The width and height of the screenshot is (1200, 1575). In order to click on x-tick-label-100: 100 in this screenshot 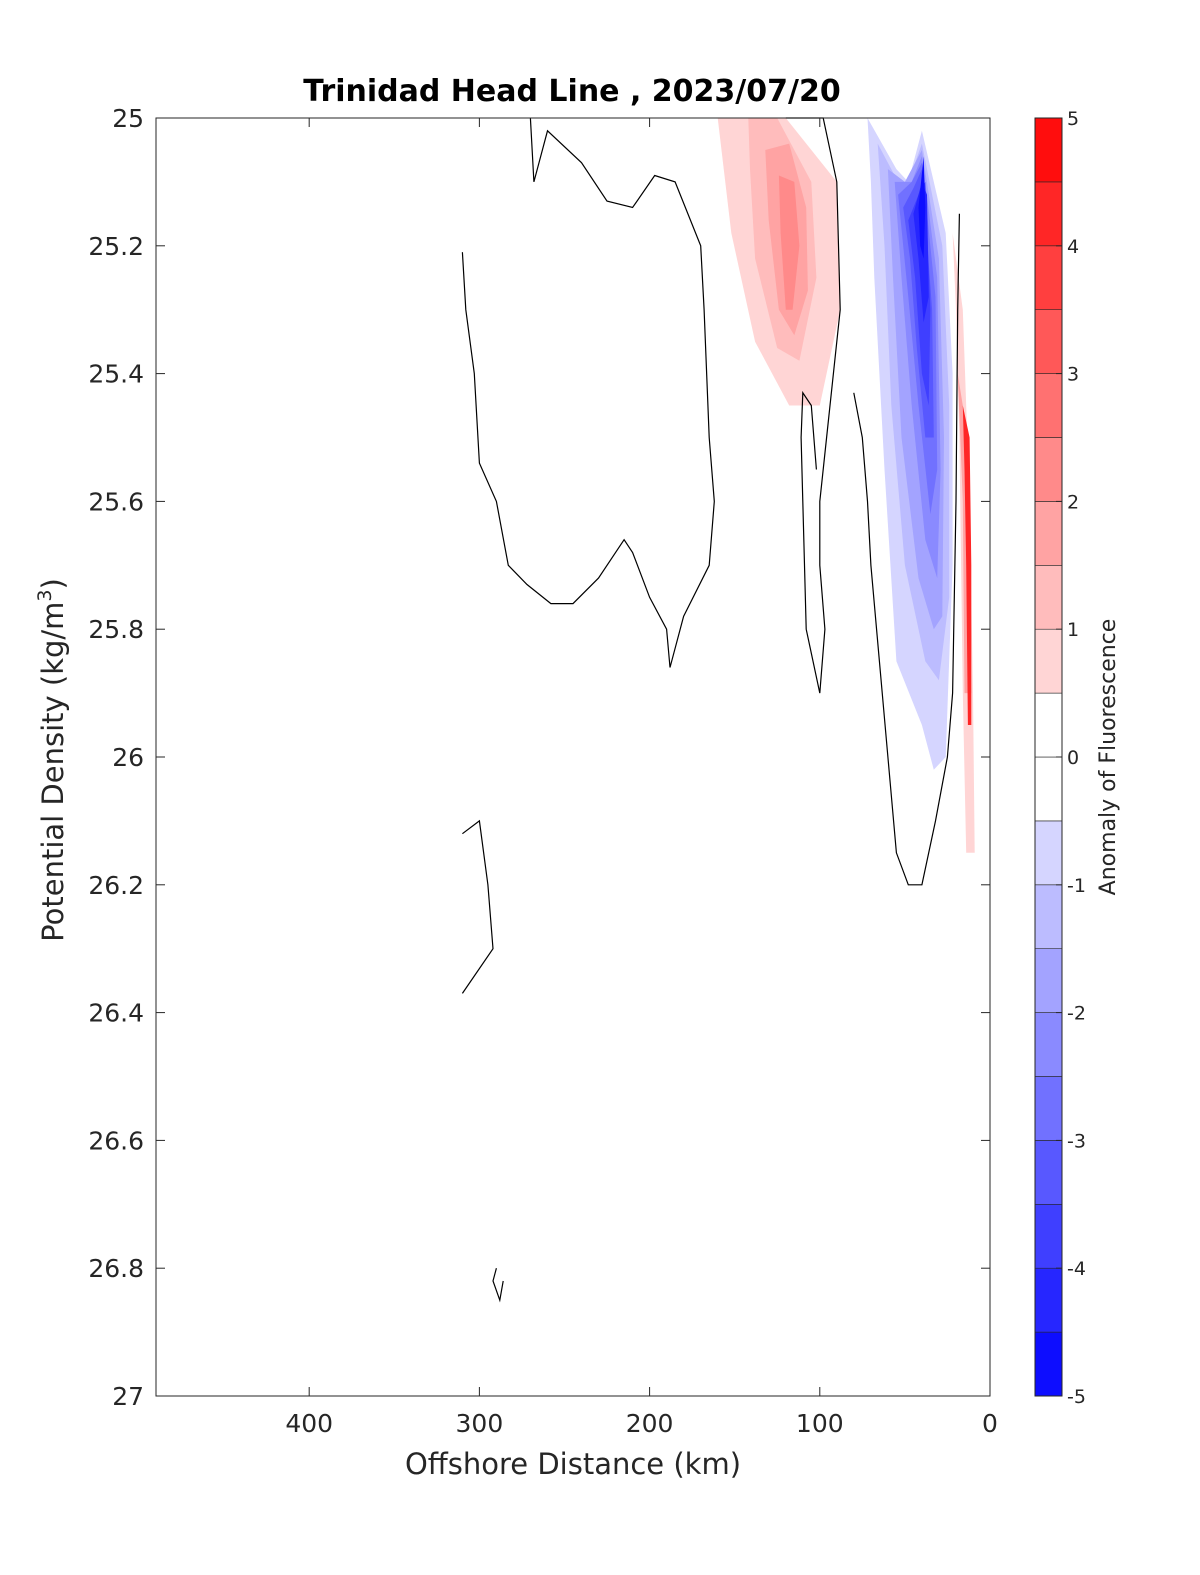, I will do `click(820, 1423)`.